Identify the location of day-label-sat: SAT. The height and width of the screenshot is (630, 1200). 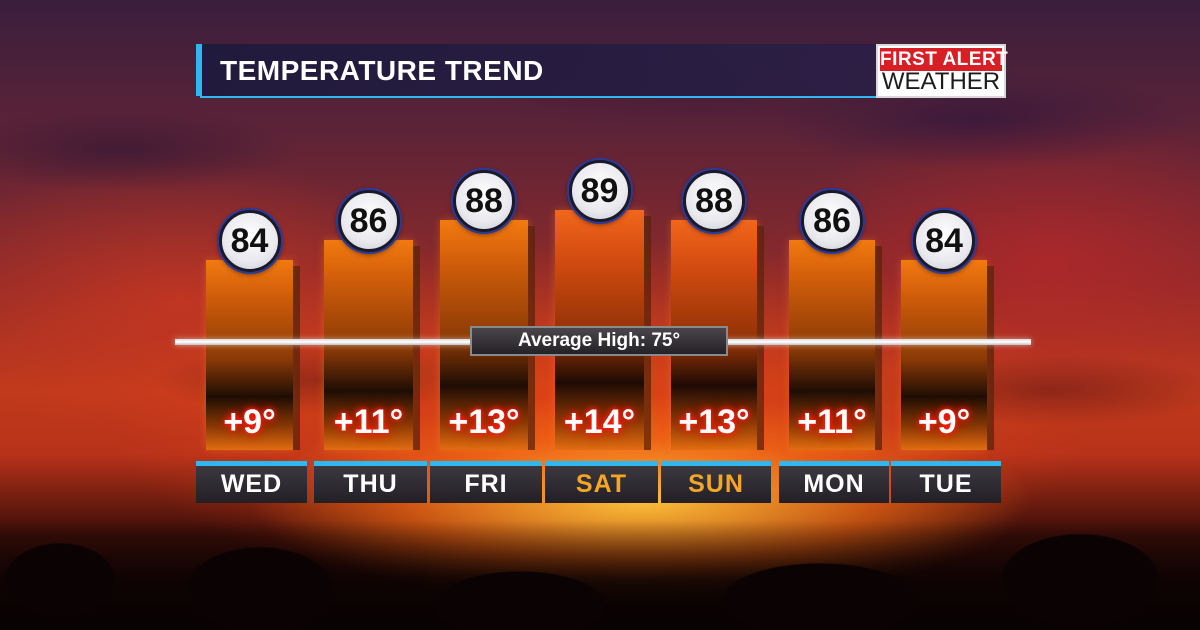
(601, 482).